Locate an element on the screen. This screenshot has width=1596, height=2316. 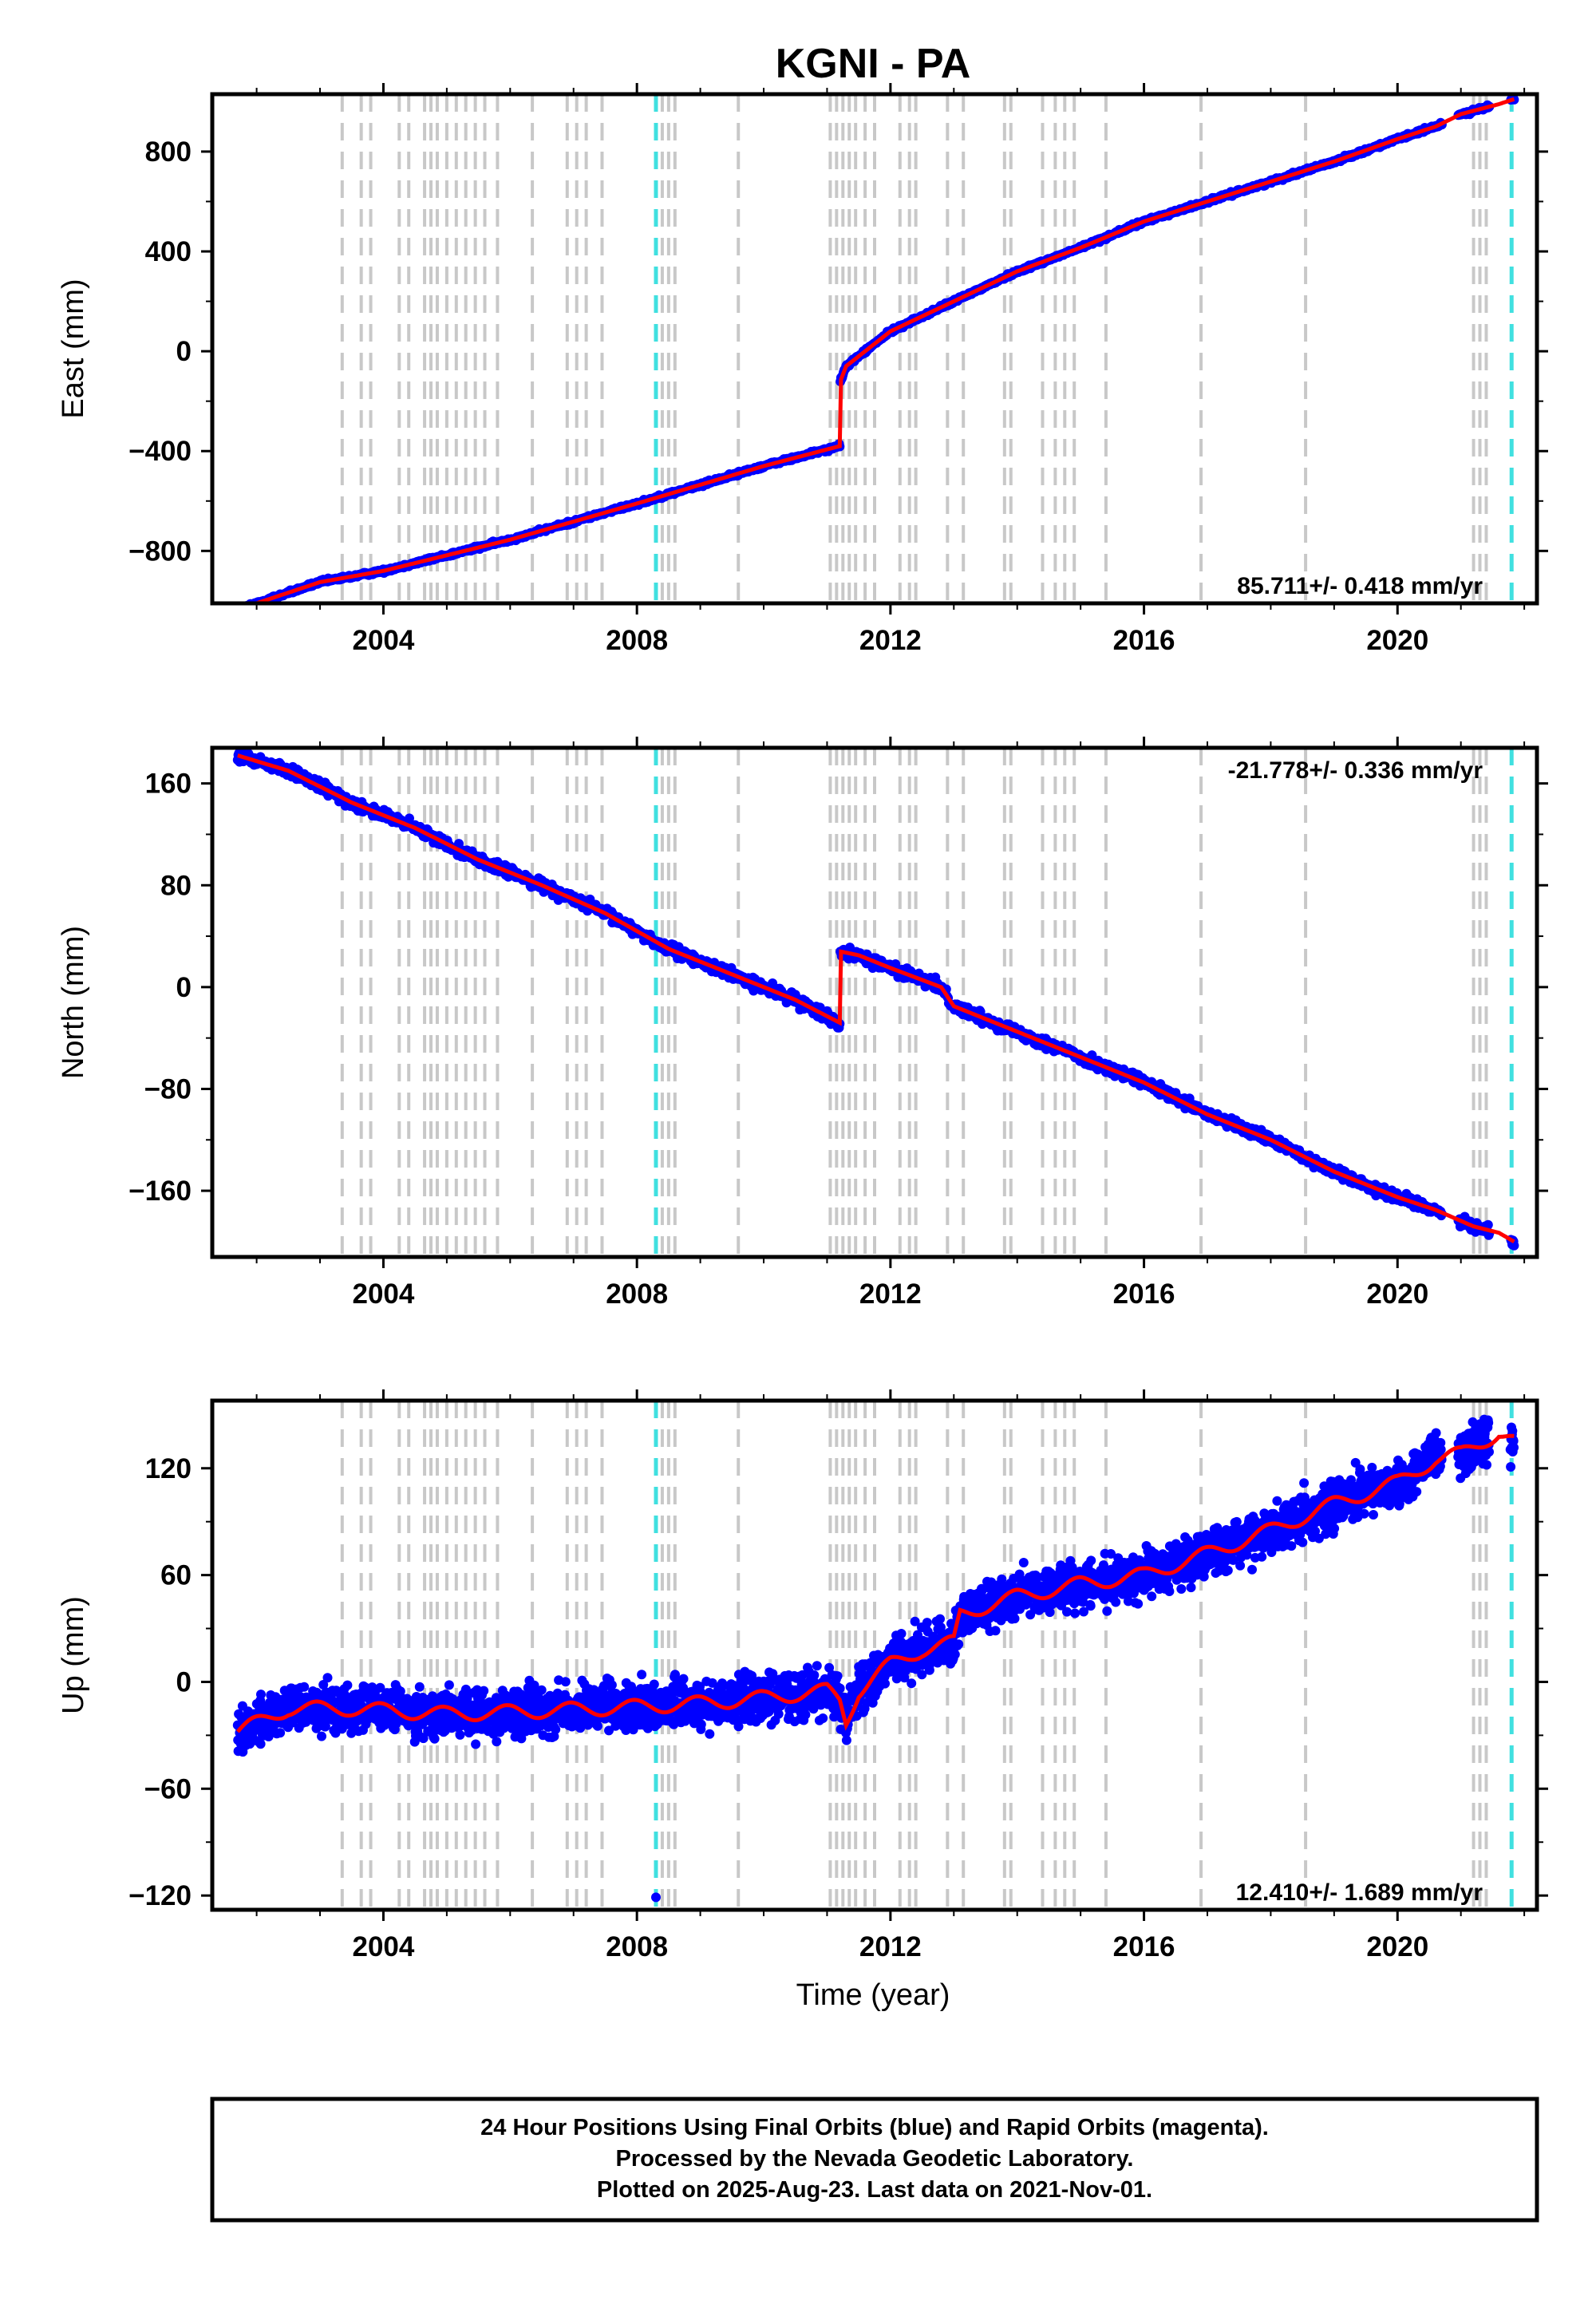
y-tick-label: 800 is located at coordinates (168, 152).